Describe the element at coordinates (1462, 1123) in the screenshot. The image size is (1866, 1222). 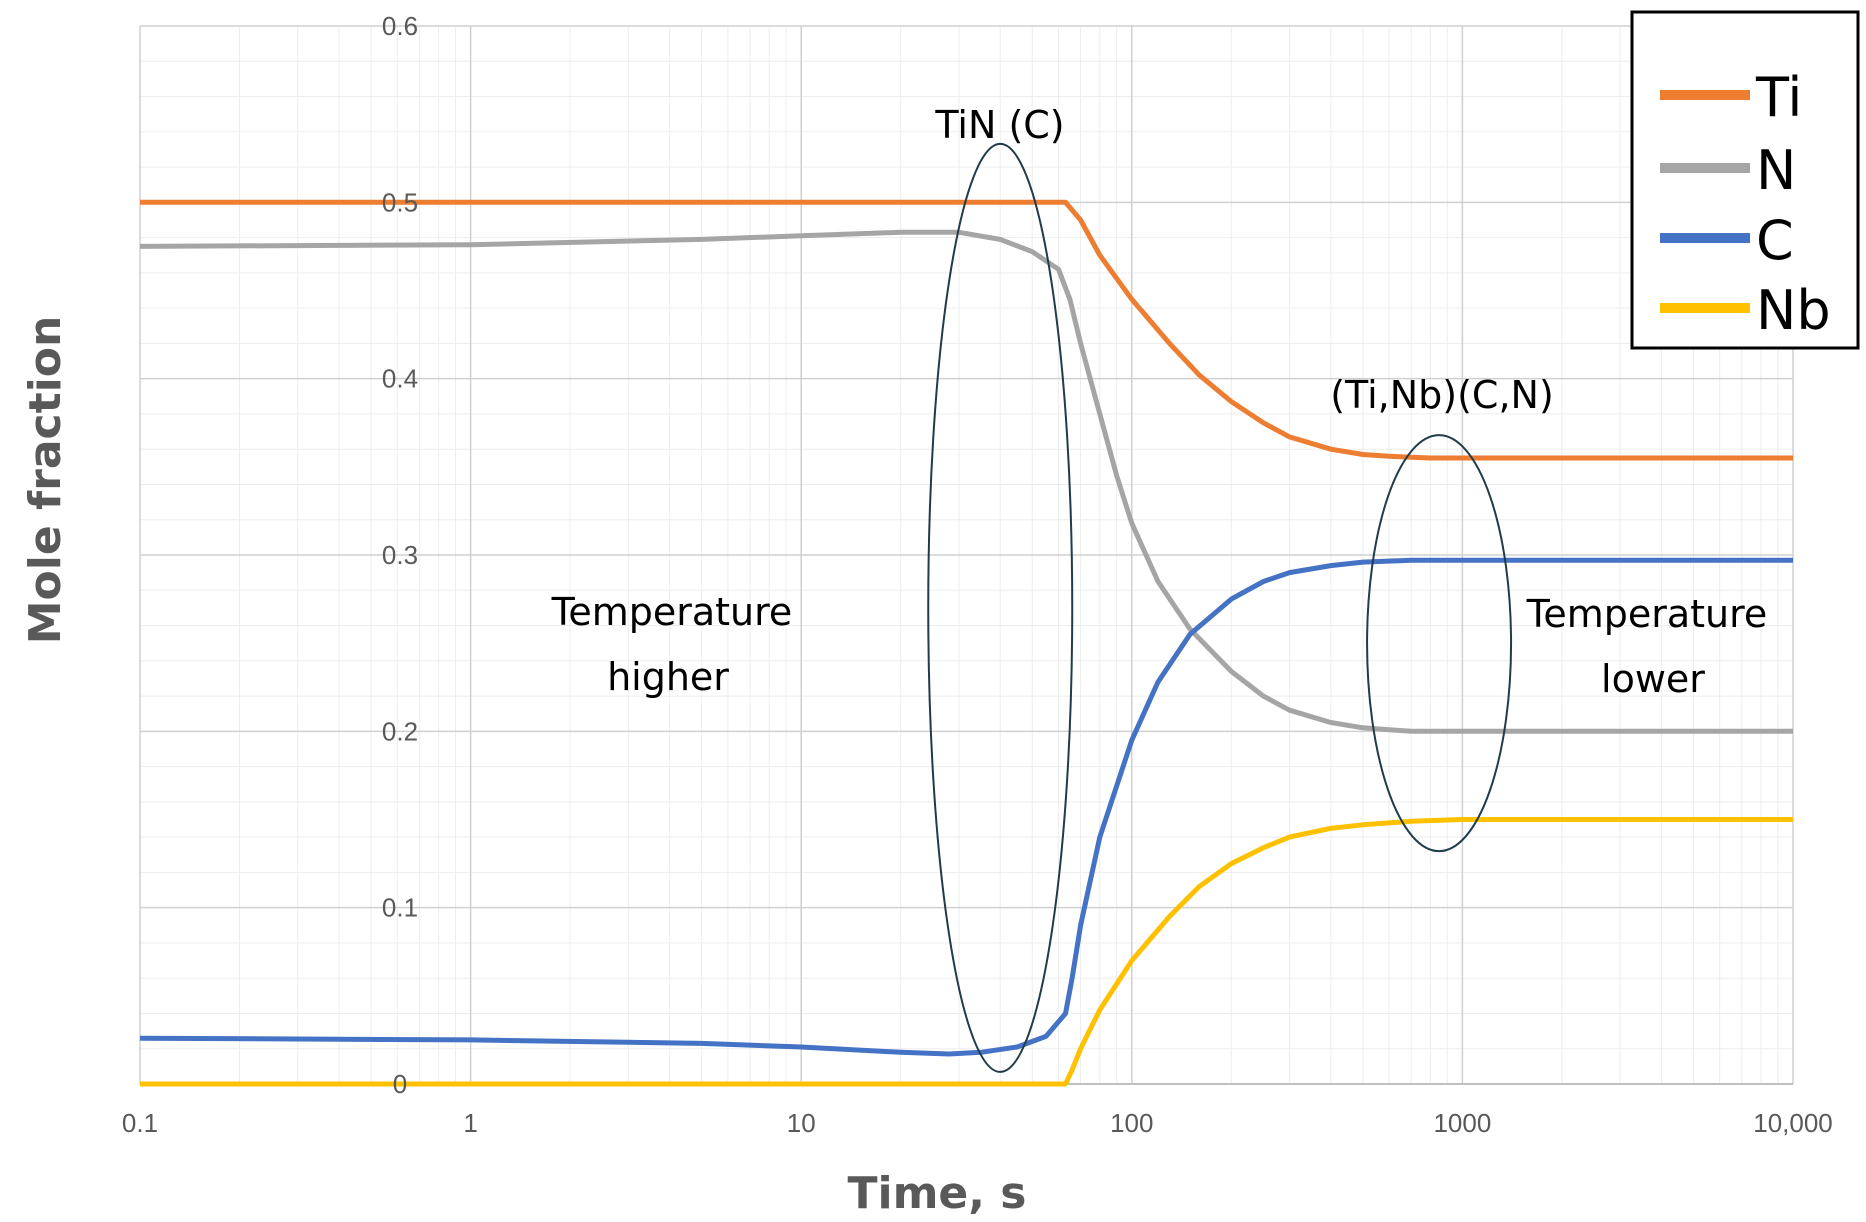
I see `x-tick-label: 1000` at that location.